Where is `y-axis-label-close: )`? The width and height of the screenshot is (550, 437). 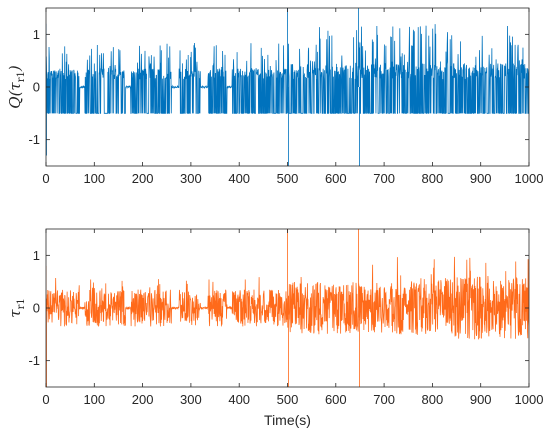 y-axis-label-close: ) is located at coordinates (15, 68).